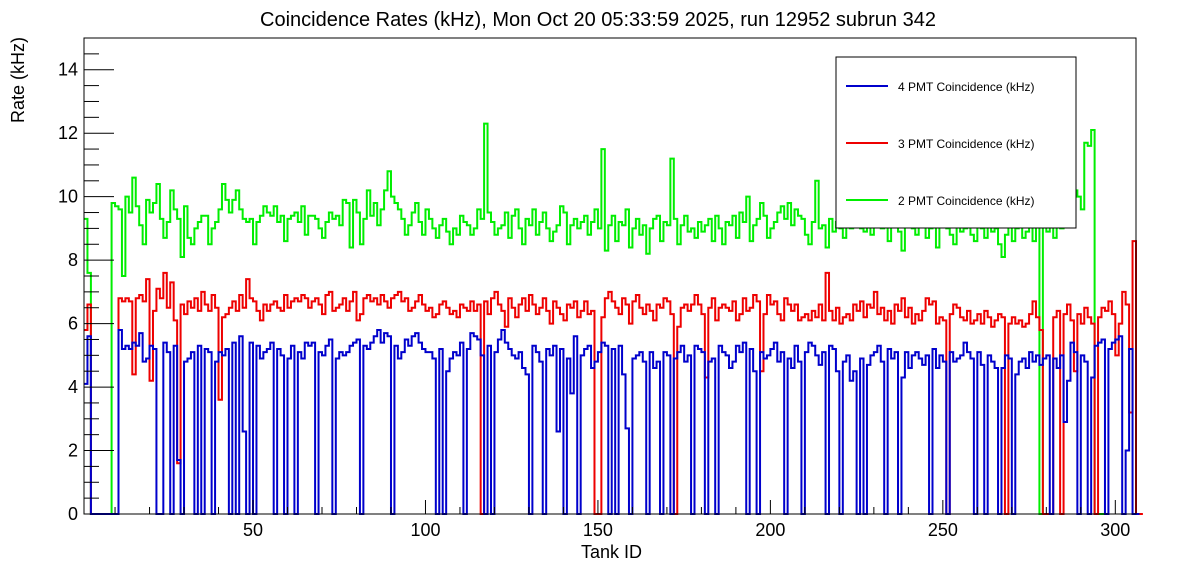 Image resolution: width=1196 pixels, height=572 pixels. I want to click on y-tick-label: 4, so click(73, 387).